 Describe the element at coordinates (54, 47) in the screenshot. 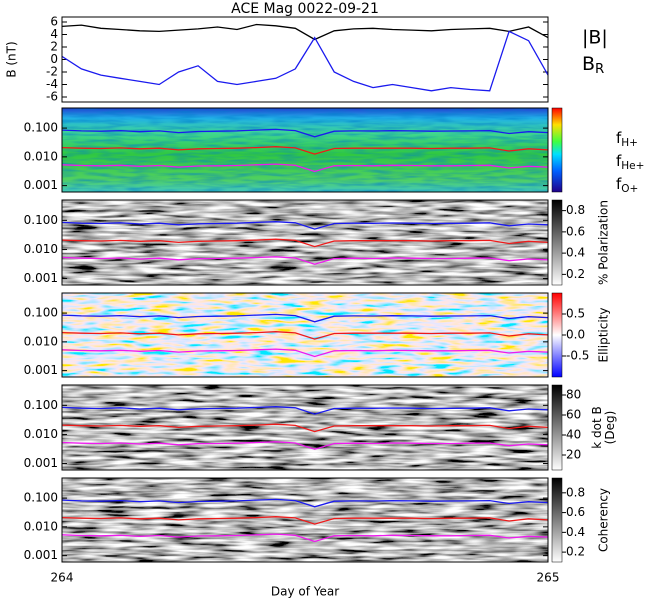

I see `y-tick-label: 2` at that location.